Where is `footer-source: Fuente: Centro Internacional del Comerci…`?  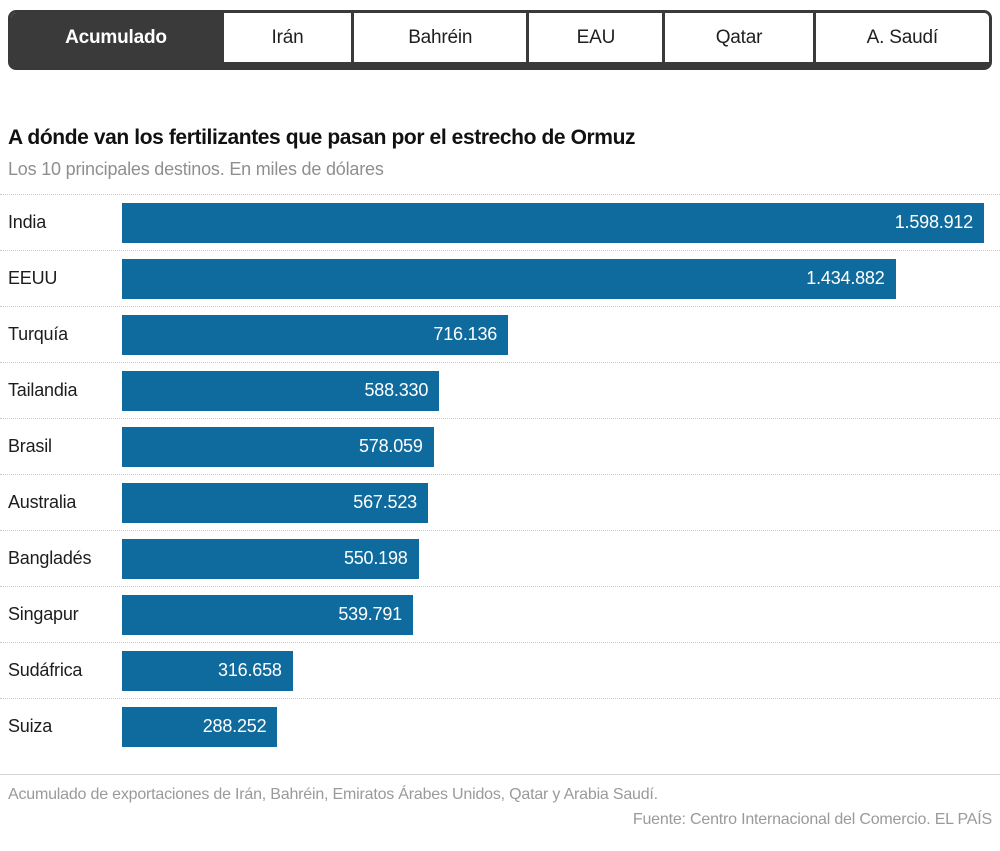 footer-source: Fuente: Centro Internacional del Comerci… is located at coordinates (812, 819).